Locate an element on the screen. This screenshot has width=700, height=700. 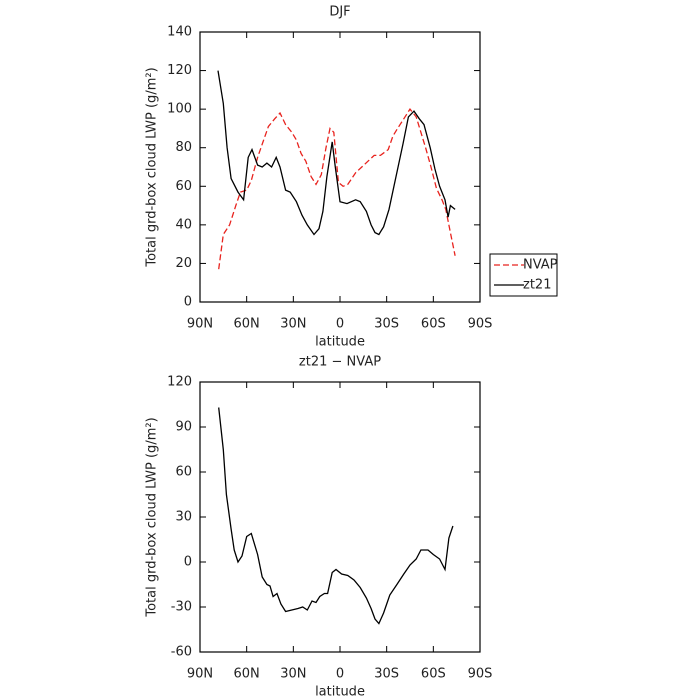
legend-label: NVAP is located at coordinates (540, 265).